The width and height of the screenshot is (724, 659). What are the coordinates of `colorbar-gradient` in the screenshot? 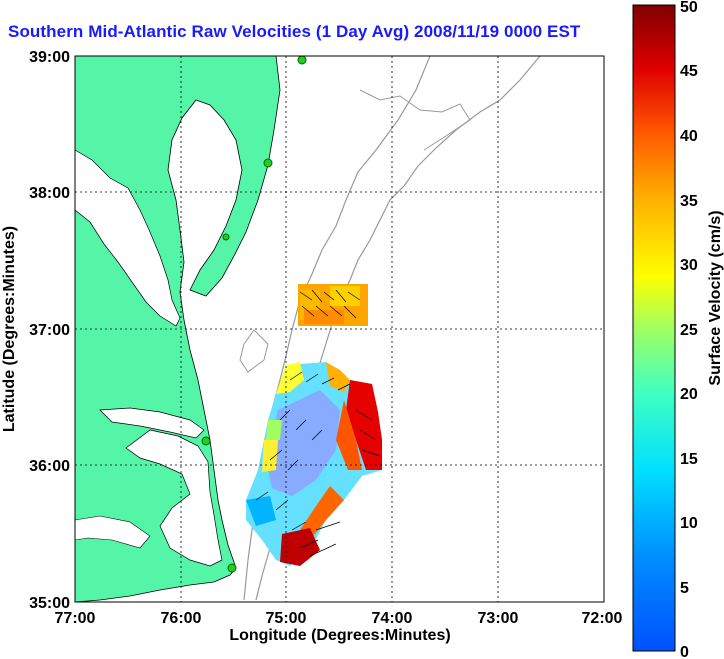 It's located at (654, 328).